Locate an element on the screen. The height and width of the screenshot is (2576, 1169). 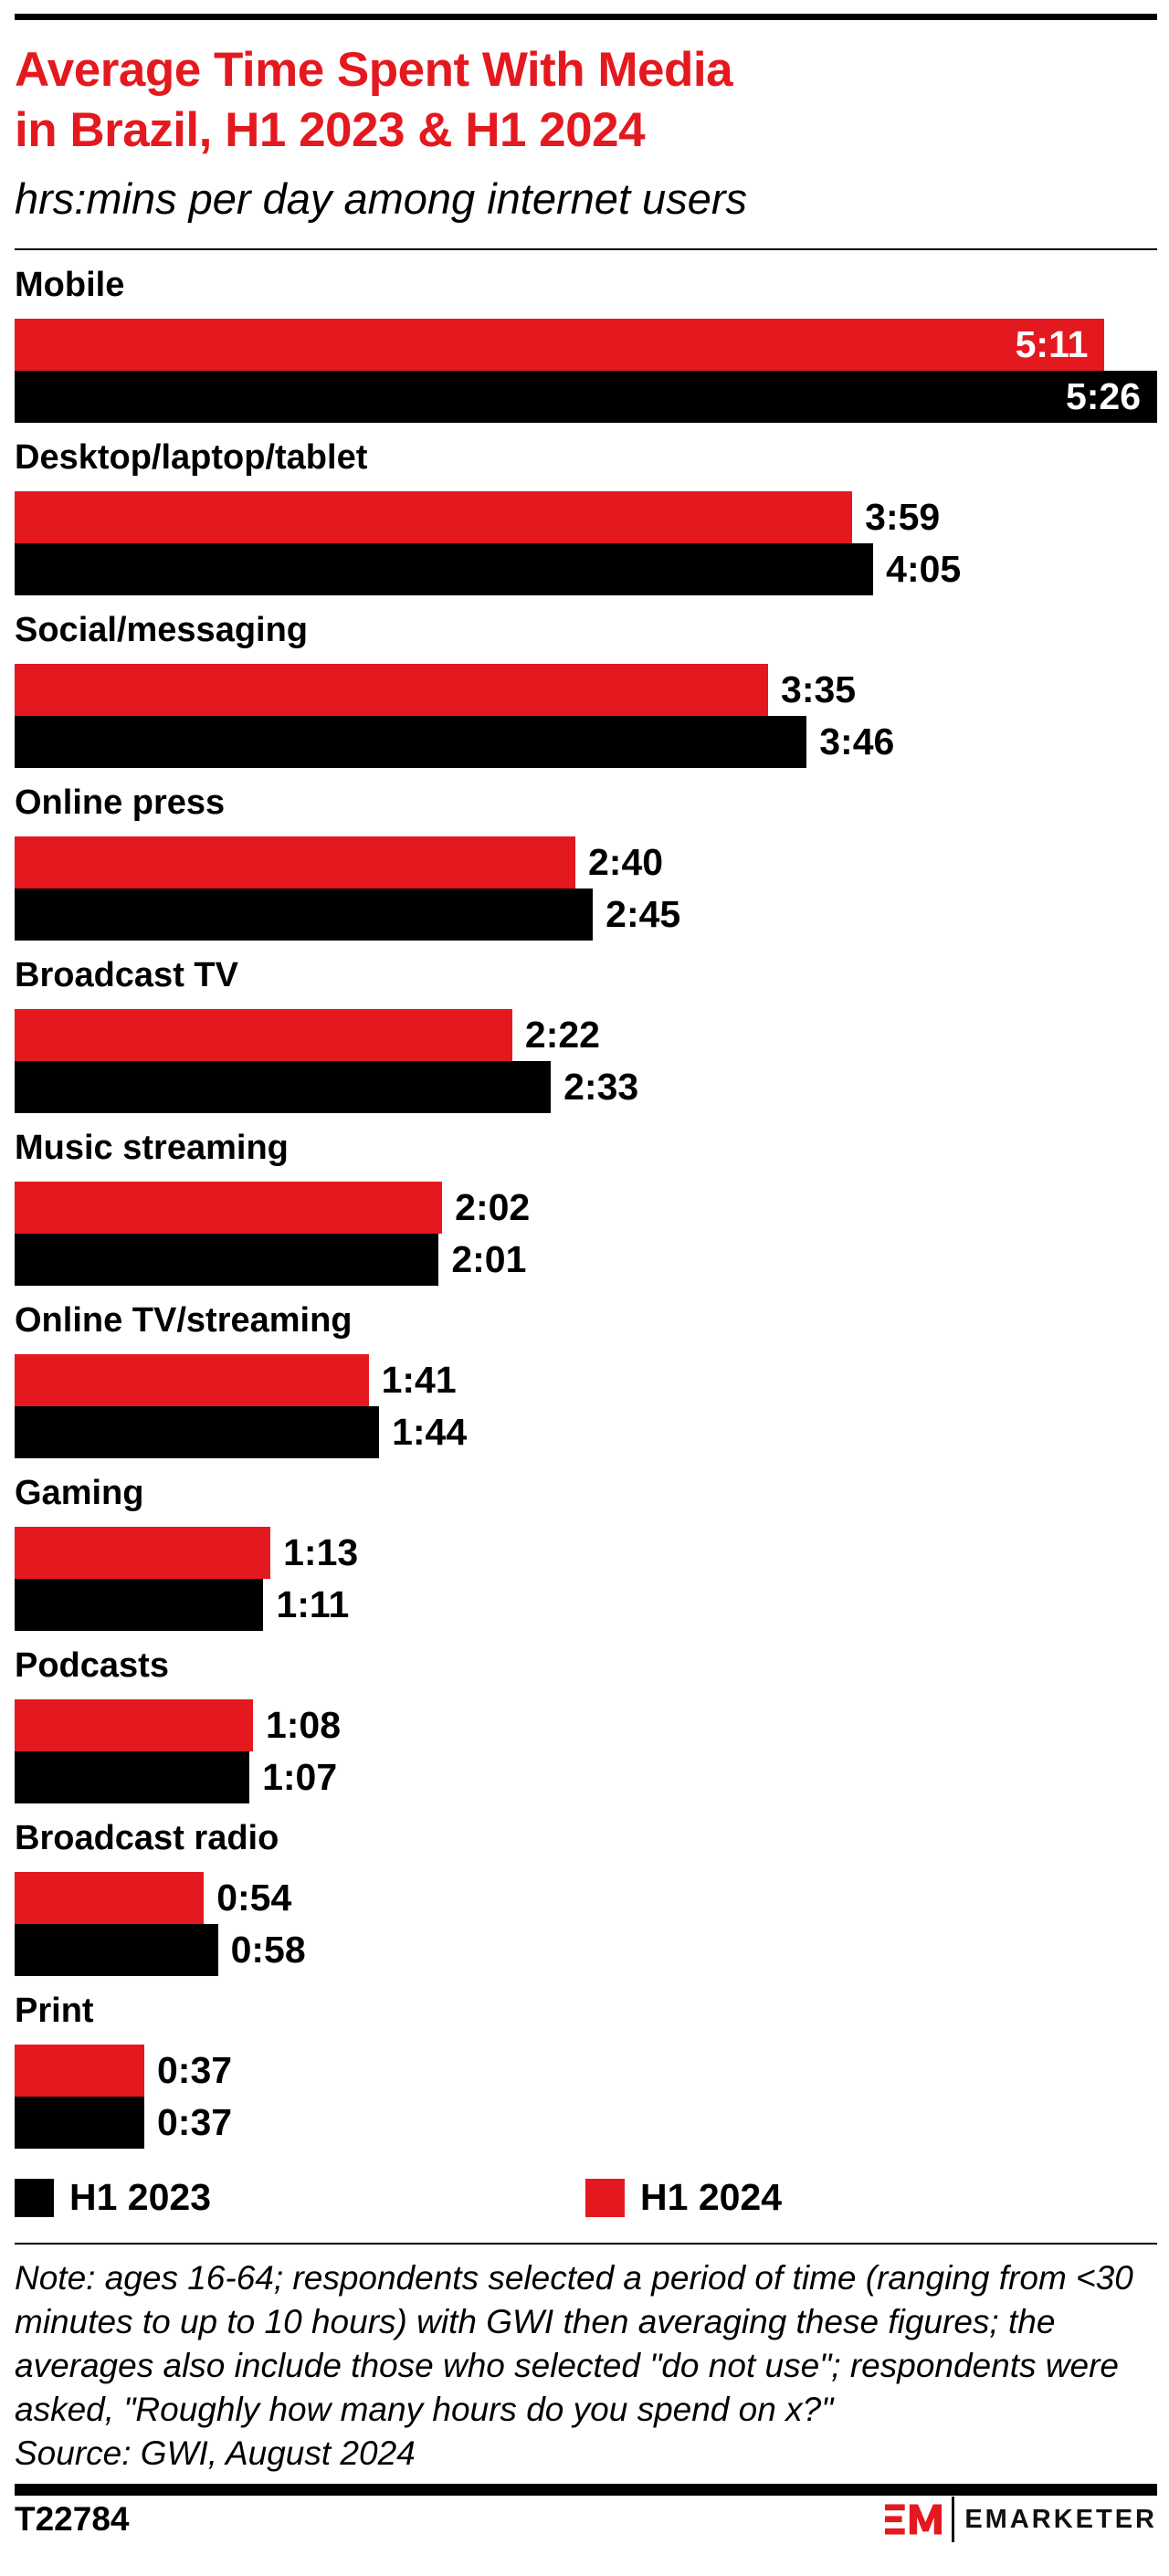
category-row: Social/messaging 3:35 3:46 is located at coordinates (586, 688).